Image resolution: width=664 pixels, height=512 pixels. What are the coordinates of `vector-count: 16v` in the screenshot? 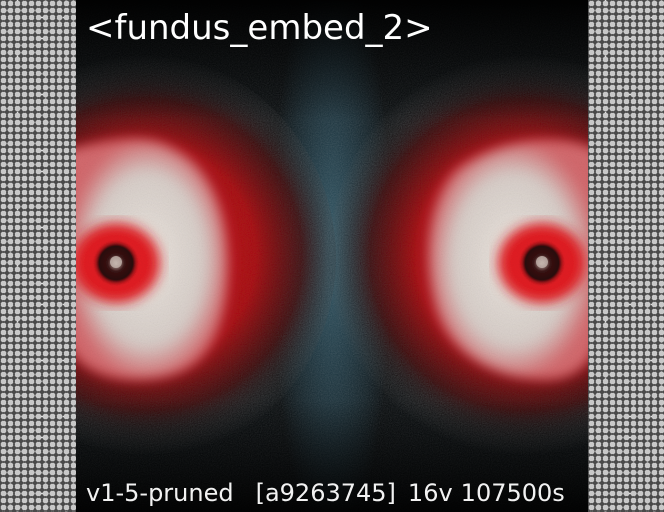 It's located at (430, 493).